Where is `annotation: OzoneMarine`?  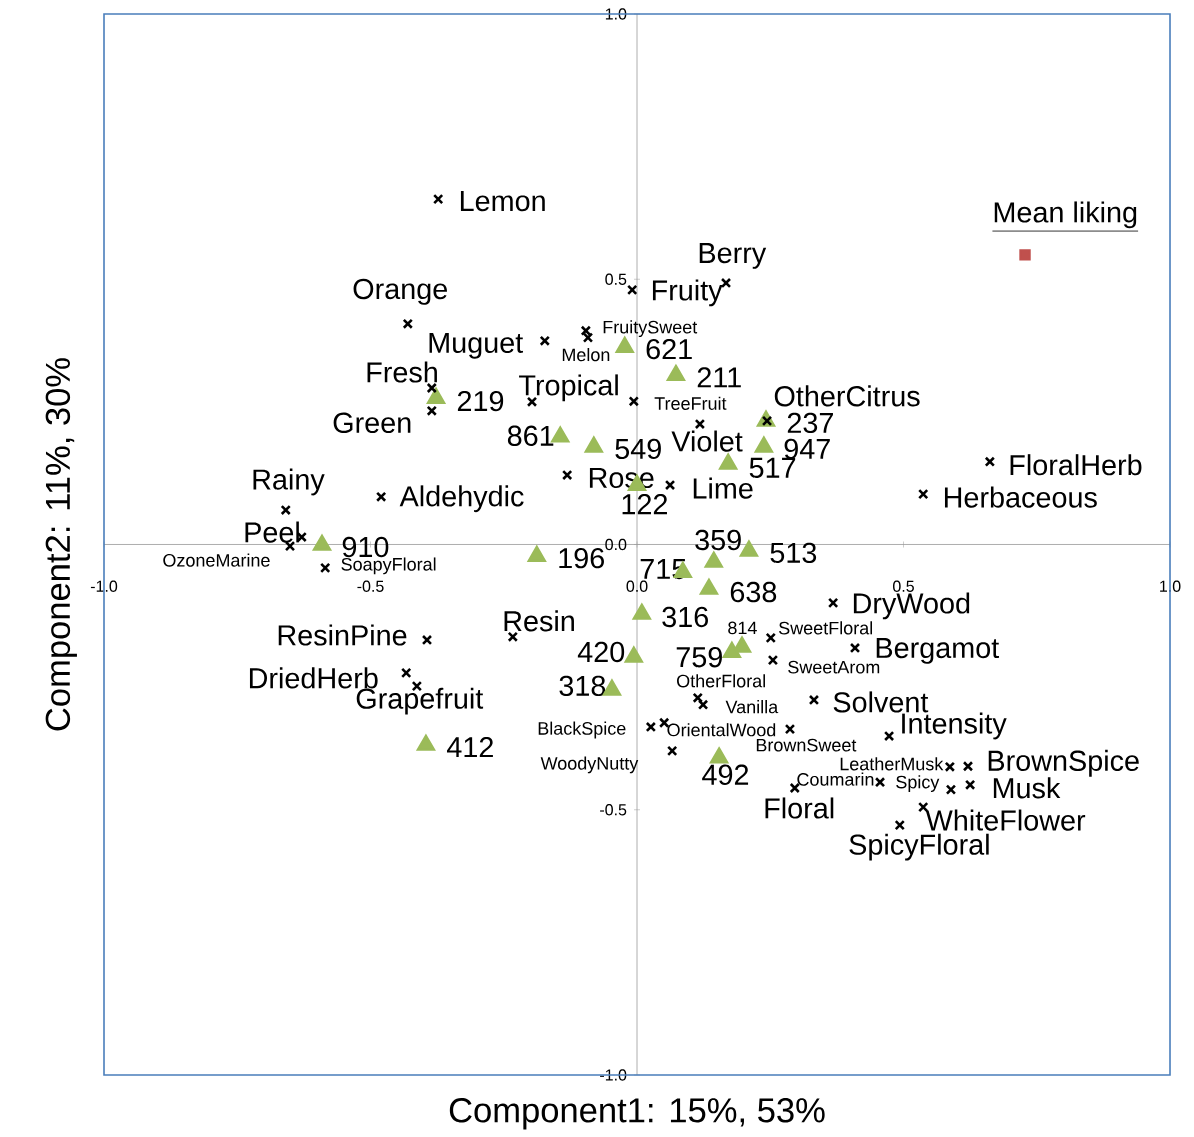
annotation: OzoneMarine is located at coordinates (216, 560).